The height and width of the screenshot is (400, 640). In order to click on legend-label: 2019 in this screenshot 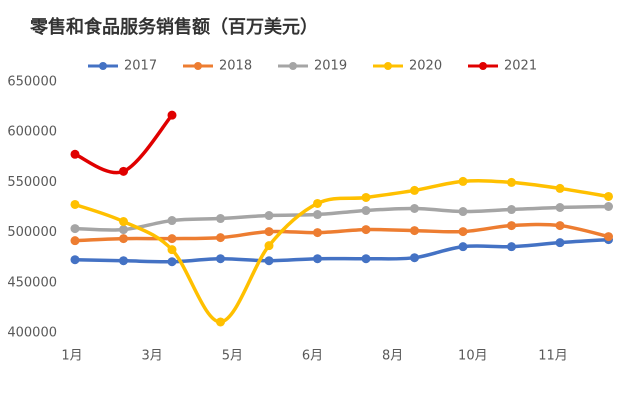, I will do `click(330, 66)`.